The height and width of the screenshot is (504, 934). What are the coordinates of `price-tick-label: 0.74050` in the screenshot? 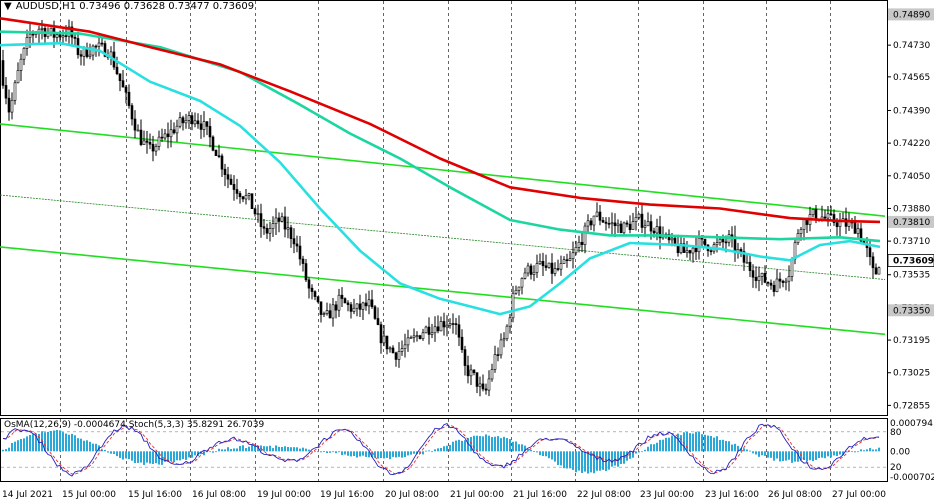 It's located at (911, 177).